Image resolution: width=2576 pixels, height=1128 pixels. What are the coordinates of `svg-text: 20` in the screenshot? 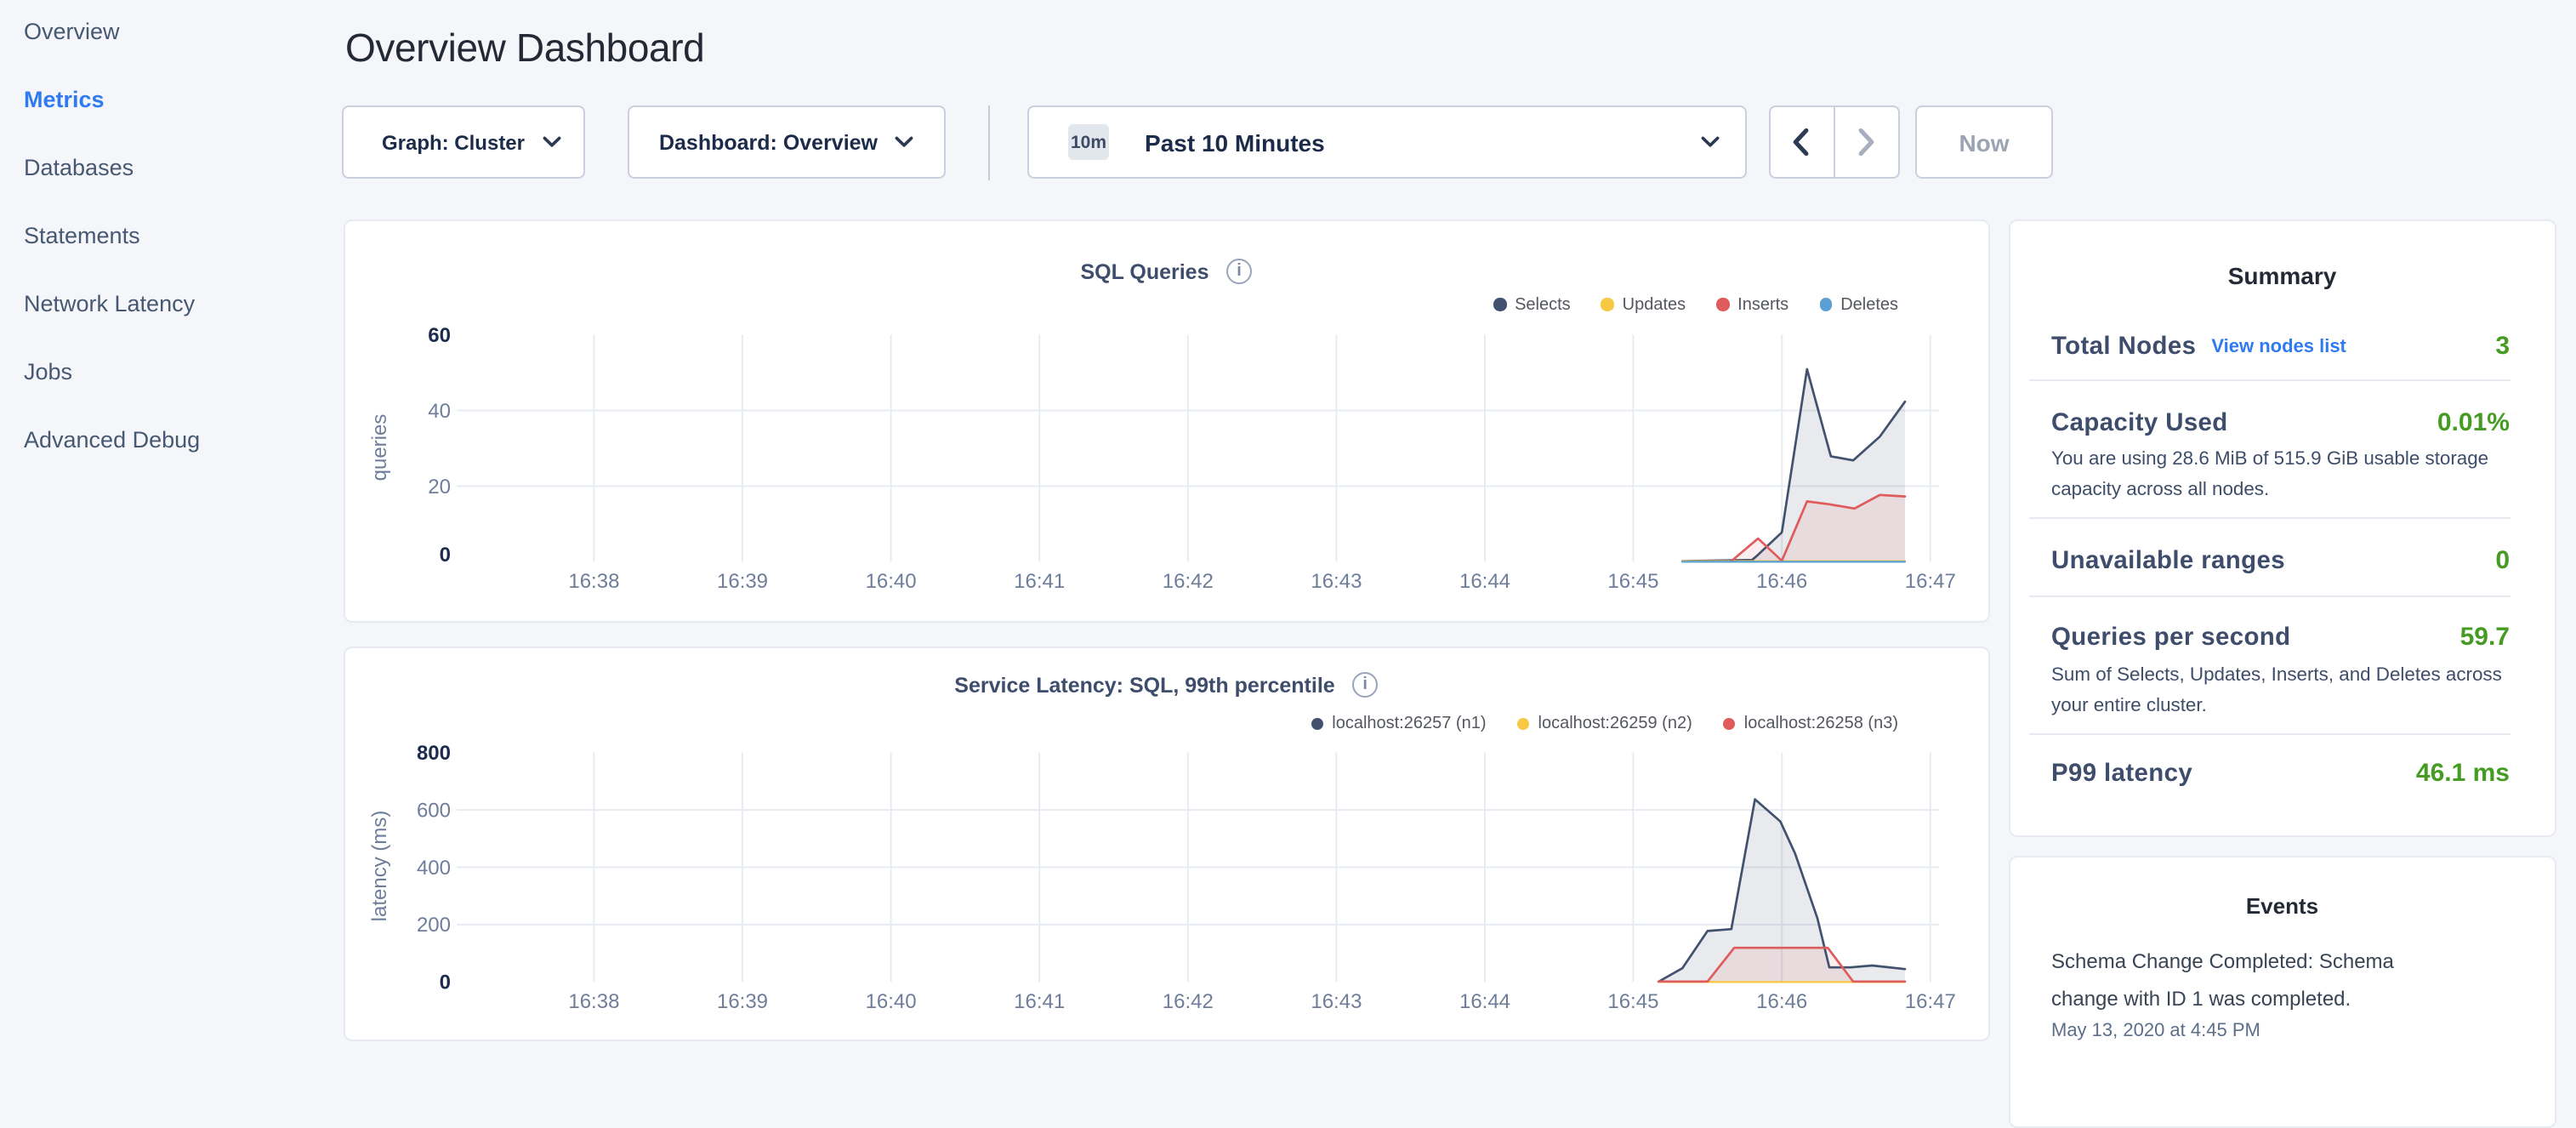 It's located at (439, 486).